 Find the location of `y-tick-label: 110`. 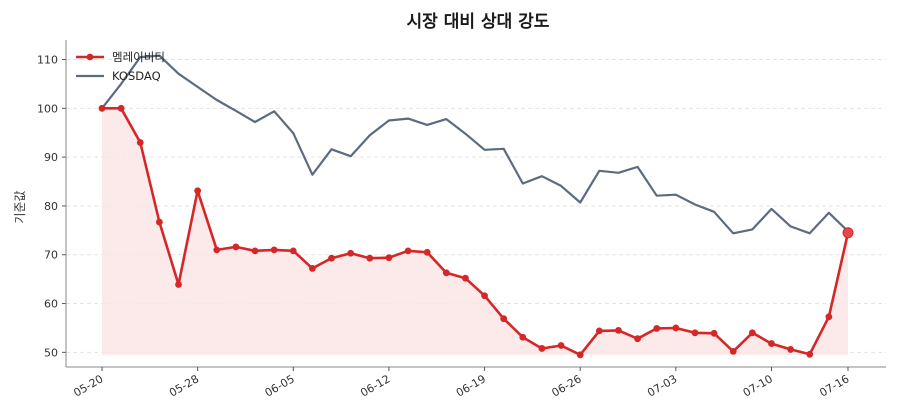

y-tick-label: 110 is located at coordinates (47, 60).